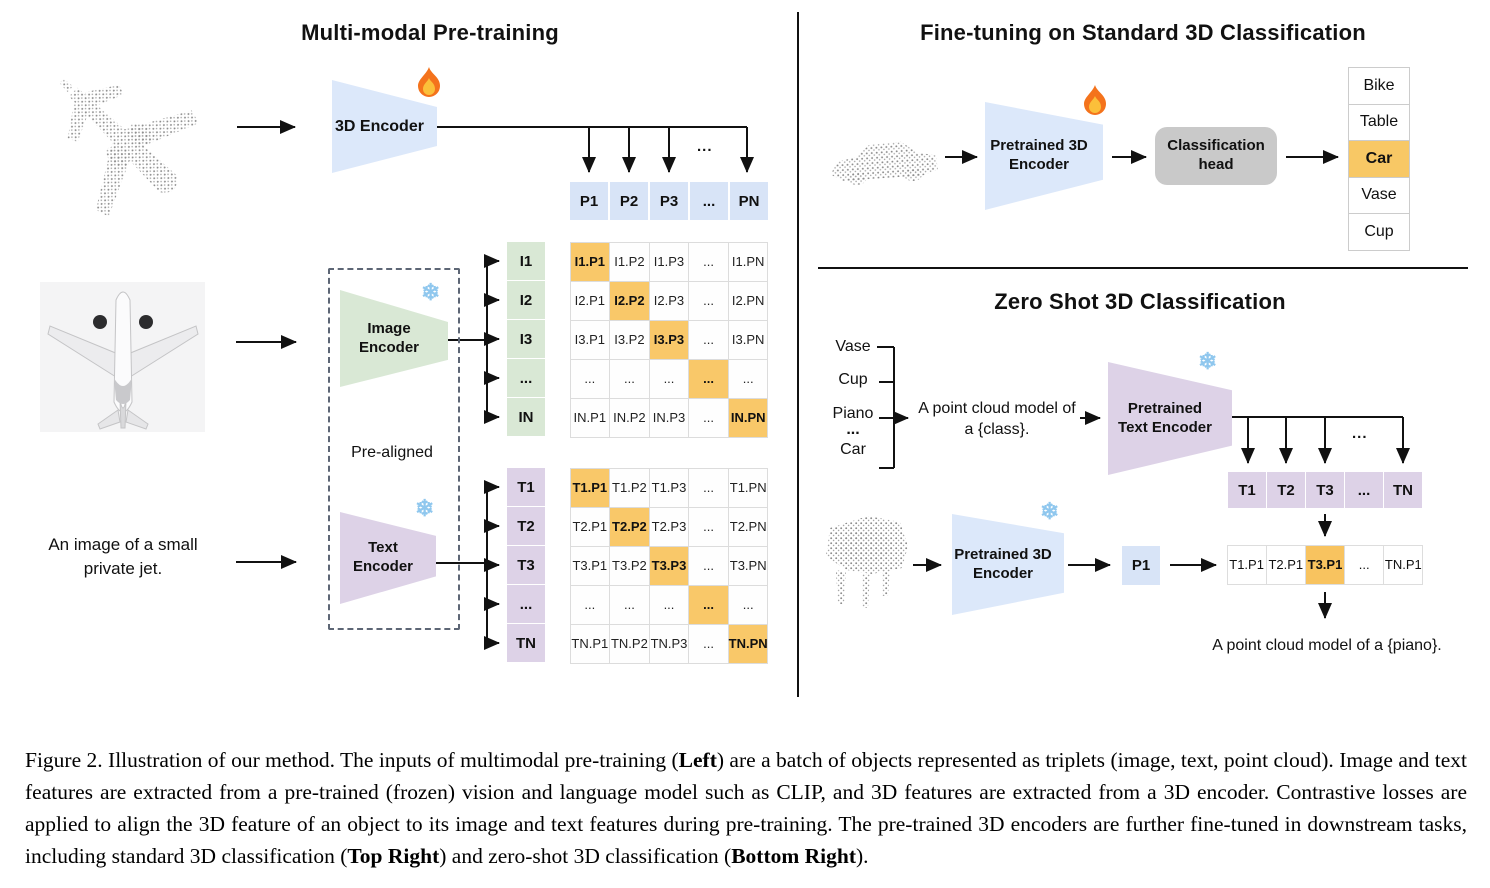 The image size is (1490, 888). I want to click on similarity-cell: I1.P2, so click(629, 261).